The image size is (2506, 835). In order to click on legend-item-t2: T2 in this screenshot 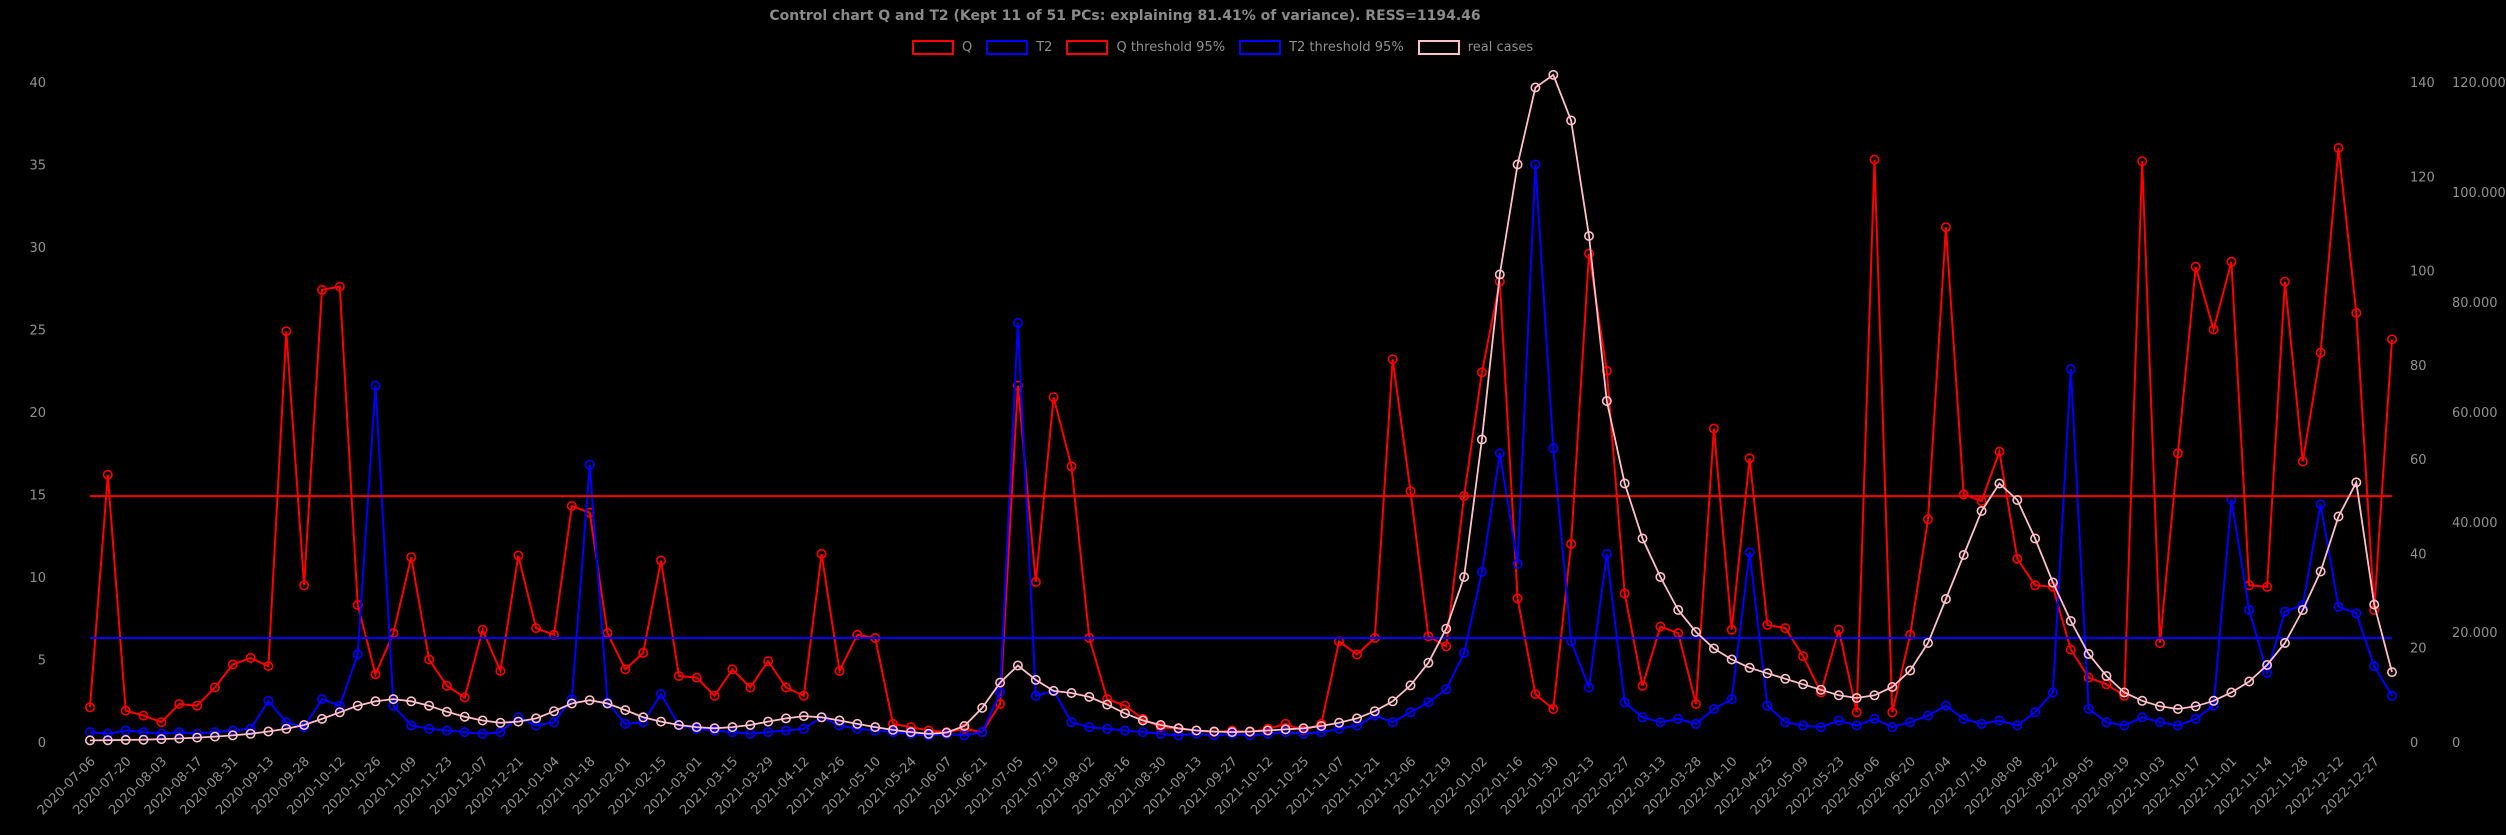, I will do `click(1019, 47)`.